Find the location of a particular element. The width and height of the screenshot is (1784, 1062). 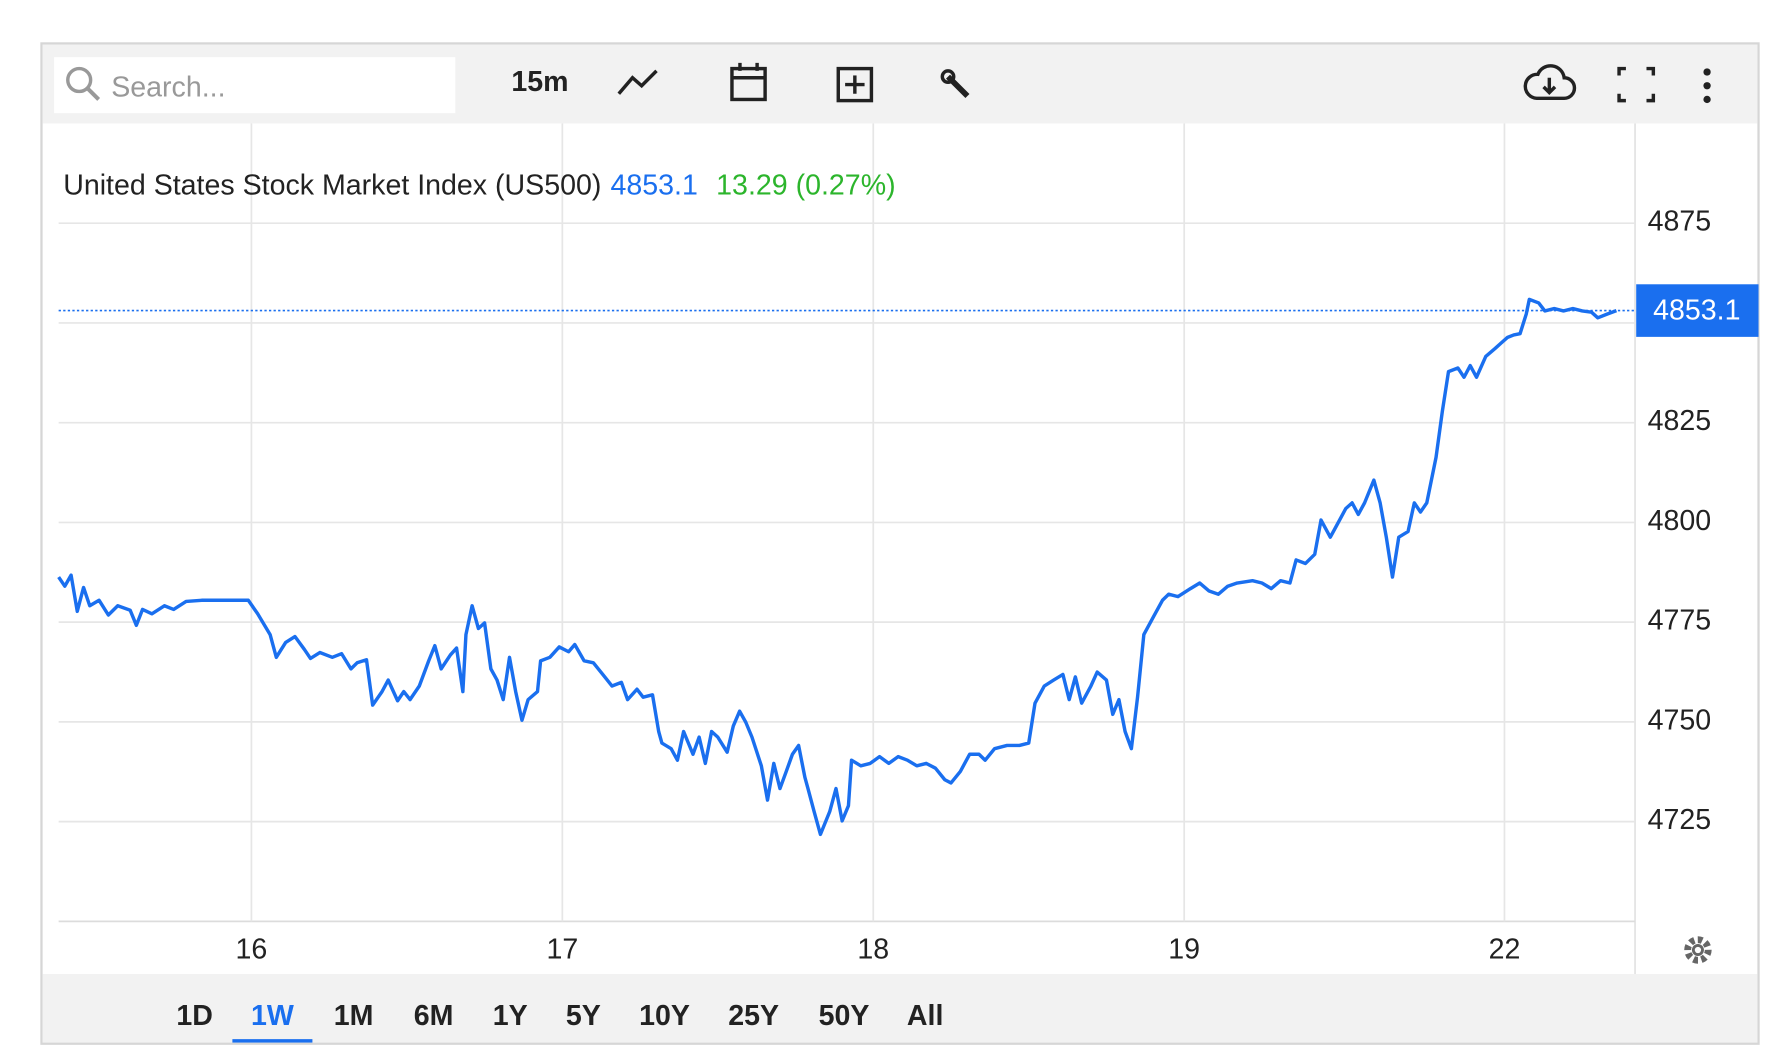

add-indicator-icon is located at coordinates (855, 84).